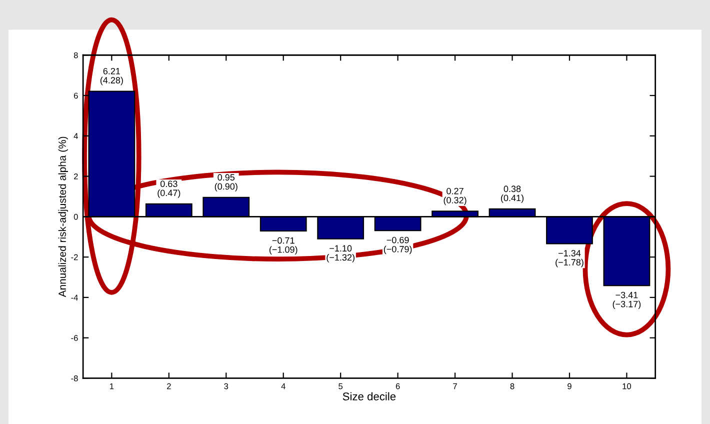 This screenshot has width=710, height=424. Describe the element at coordinates (169, 189) in the screenshot. I see `data-label: 0.63 (0.47)` at that location.